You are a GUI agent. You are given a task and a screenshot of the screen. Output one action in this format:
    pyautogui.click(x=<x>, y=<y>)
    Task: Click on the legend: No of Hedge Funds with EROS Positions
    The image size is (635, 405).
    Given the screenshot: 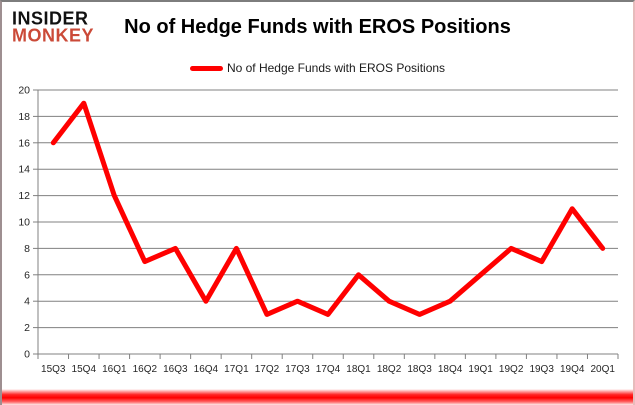 What is the action you would take?
    pyautogui.click(x=317, y=68)
    